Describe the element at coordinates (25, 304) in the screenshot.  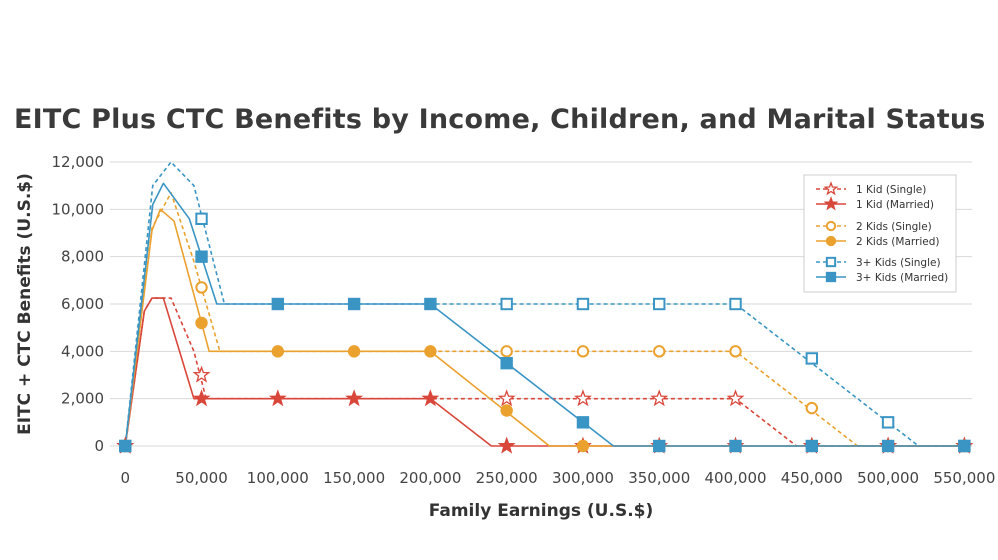
I see `y-axis-label: EITC + CTC Benefits (U.S.$)` at that location.